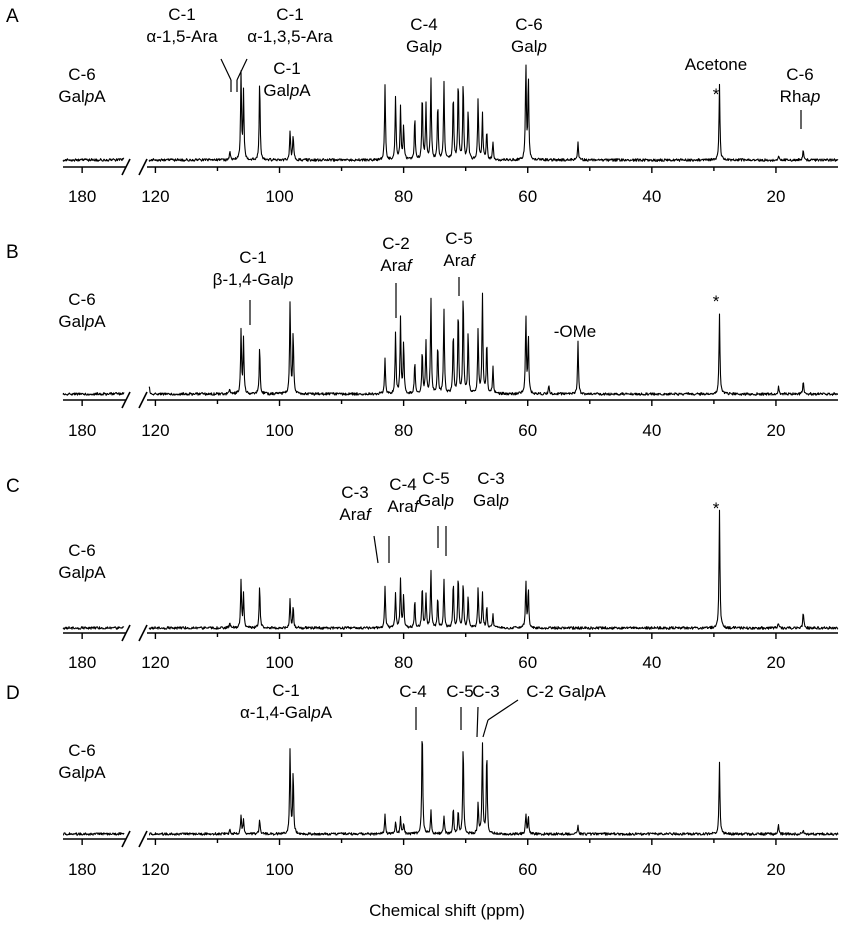  What do you see at coordinates (81, 550) in the screenshot?
I see `panel-c-annotation-0-line-0: C-6` at bounding box center [81, 550].